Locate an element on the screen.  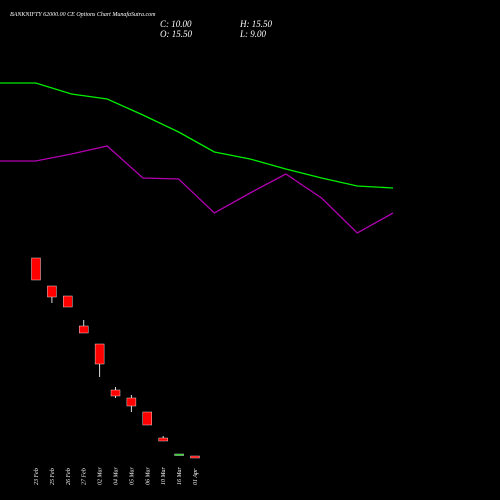
date-label: 25 Feb is located at coordinates (53, 476).